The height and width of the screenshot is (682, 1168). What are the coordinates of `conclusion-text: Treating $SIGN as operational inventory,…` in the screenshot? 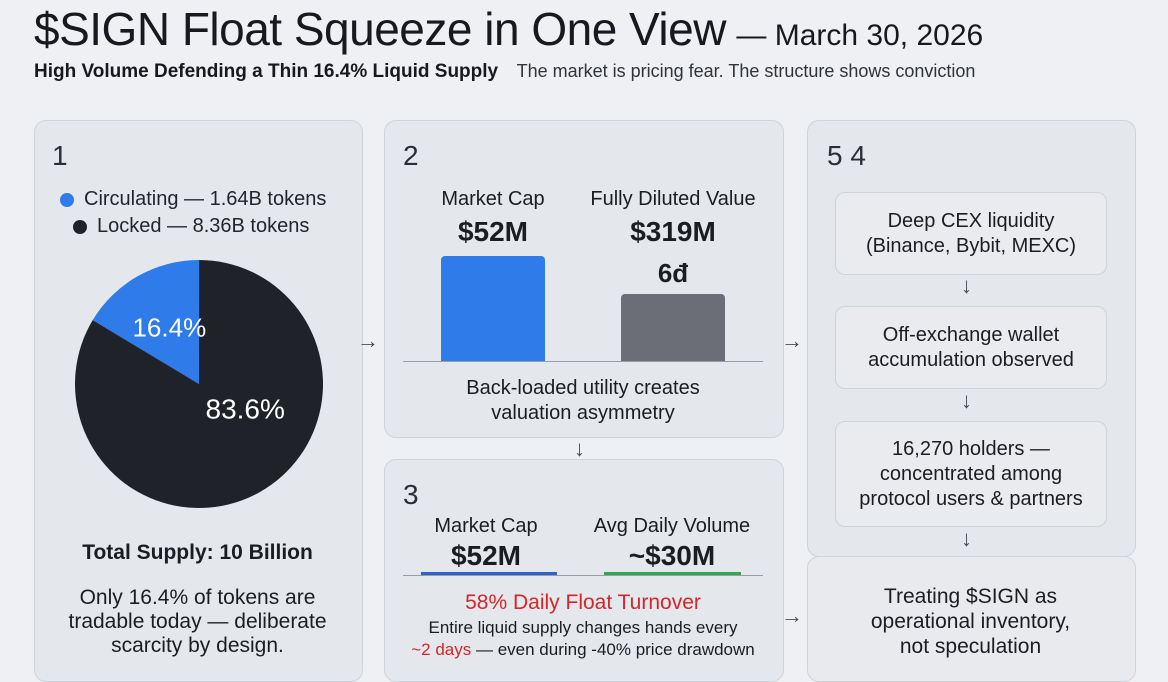 It's located at (970, 621).